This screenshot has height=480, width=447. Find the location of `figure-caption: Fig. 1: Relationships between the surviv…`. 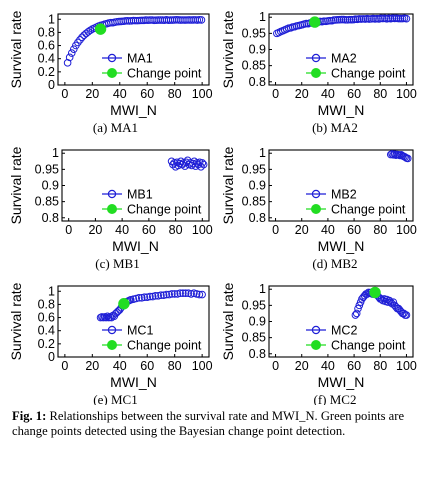

figure-caption: Fig. 1: Relationships between the surviv… is located at coordinates (226, 424).